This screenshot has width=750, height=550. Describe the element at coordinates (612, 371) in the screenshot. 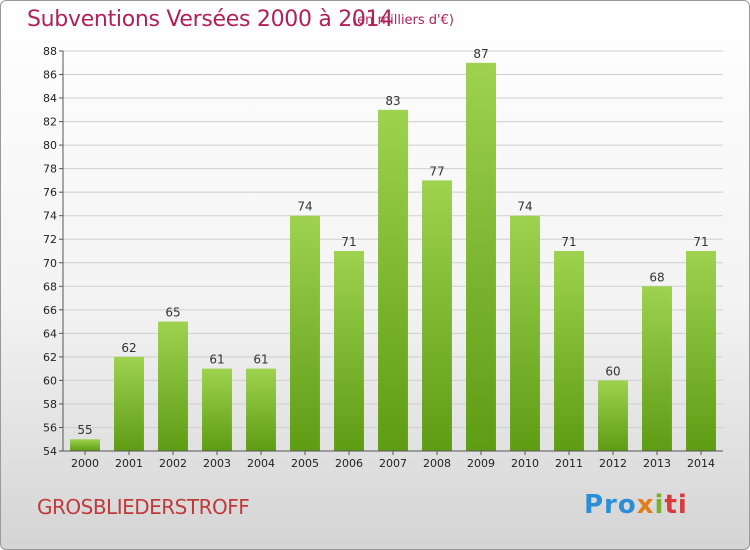

I see `value-label-2012: 60` at that location.